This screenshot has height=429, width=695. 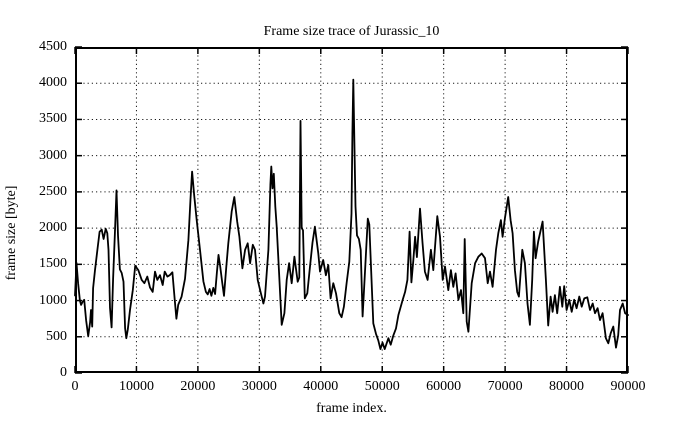 I want to click on chart-title: Frame size trace of Jurassic_10, so click(x=351, y=31).